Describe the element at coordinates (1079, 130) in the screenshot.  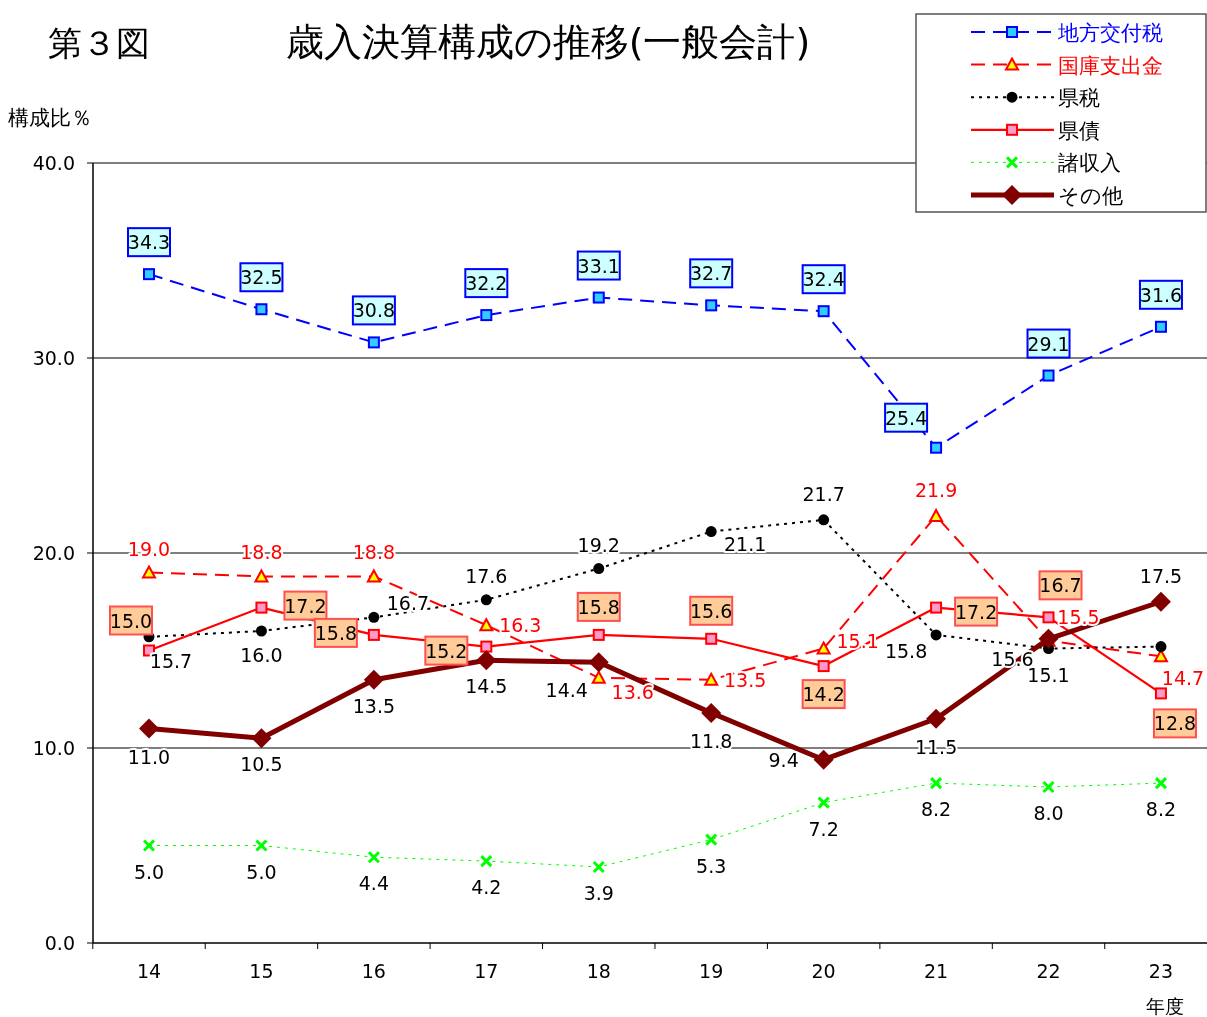
I see `legend-label: 県債` at that location.